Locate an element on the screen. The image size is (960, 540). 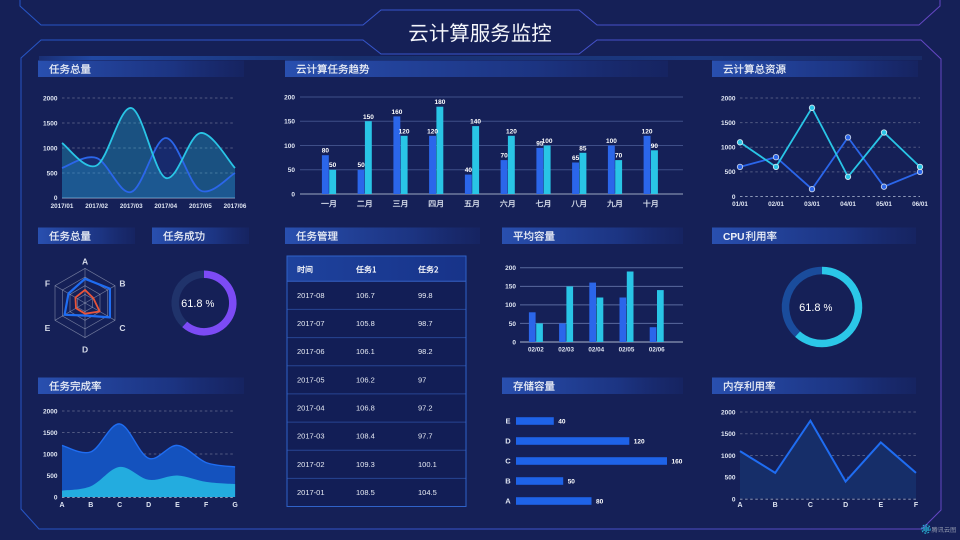
svg-text: 02/03 is located at coordinates (566, 350).